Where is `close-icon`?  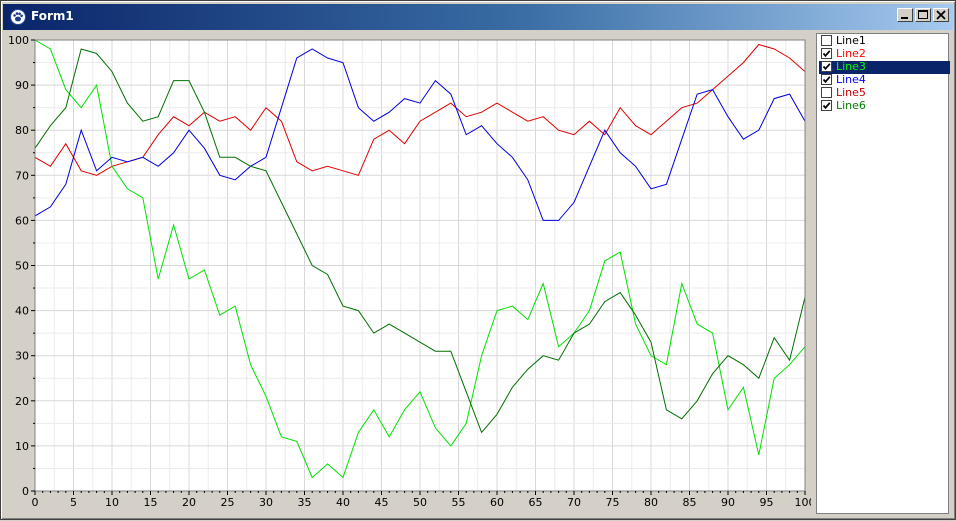
close-icon is located at coordinates (941, 15).